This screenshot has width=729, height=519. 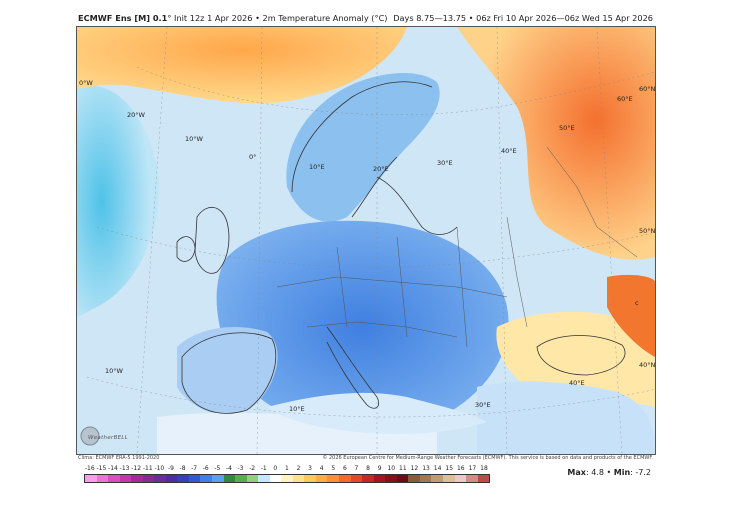 I want to click on lon-label: 40°E, so click(x=509, y=151).